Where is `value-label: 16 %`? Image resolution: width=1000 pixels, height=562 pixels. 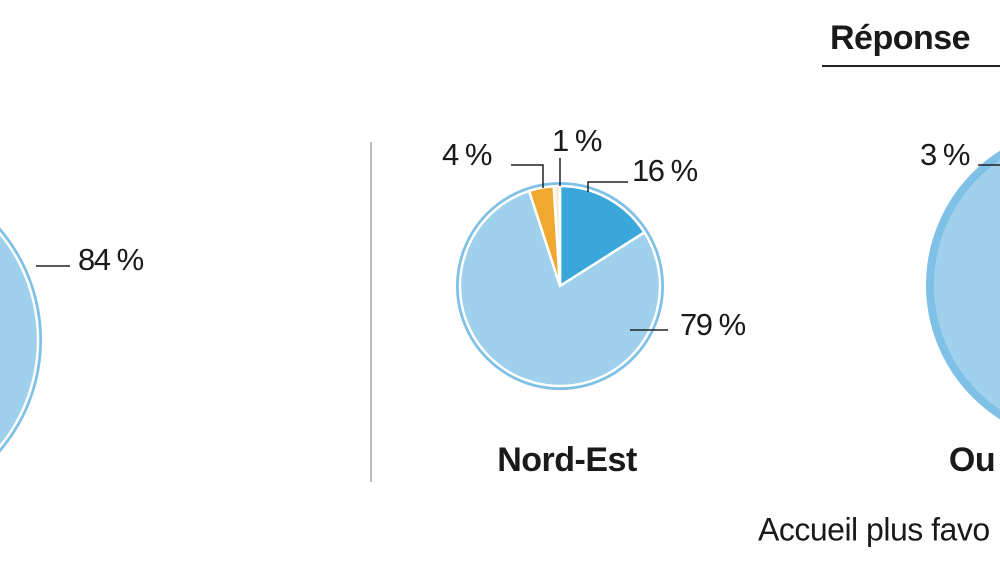 value-label: 16 % is located at coordinates (665, 170).